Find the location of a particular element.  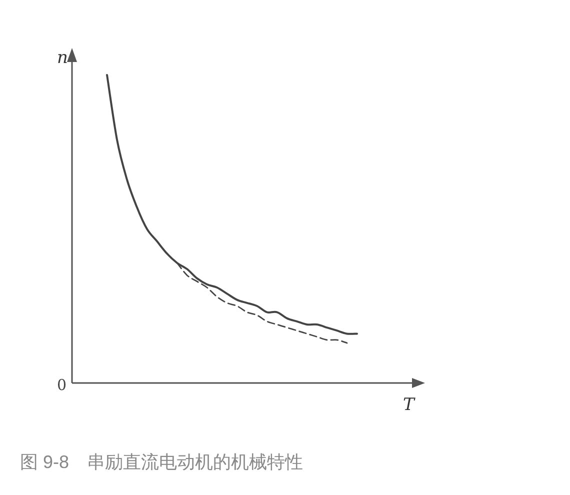

text: 0 is located at coordinates (62, 385).